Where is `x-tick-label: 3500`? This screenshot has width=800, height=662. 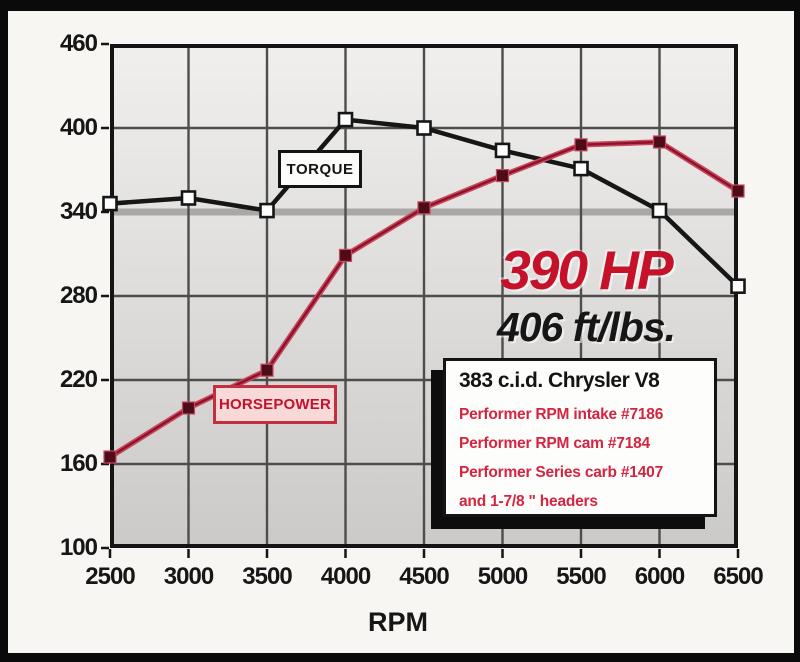 x-tick-label: 3500 is located at coordinates (267, 576).